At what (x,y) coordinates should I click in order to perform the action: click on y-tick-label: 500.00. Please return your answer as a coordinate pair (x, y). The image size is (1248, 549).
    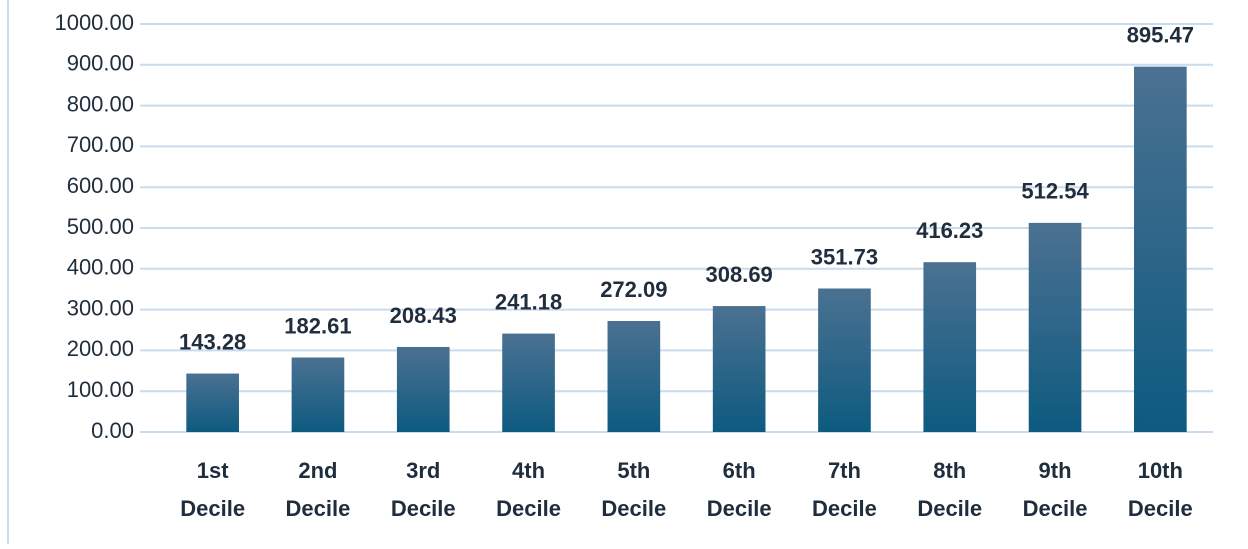
    Looking at the image, I should click on (100, 226).